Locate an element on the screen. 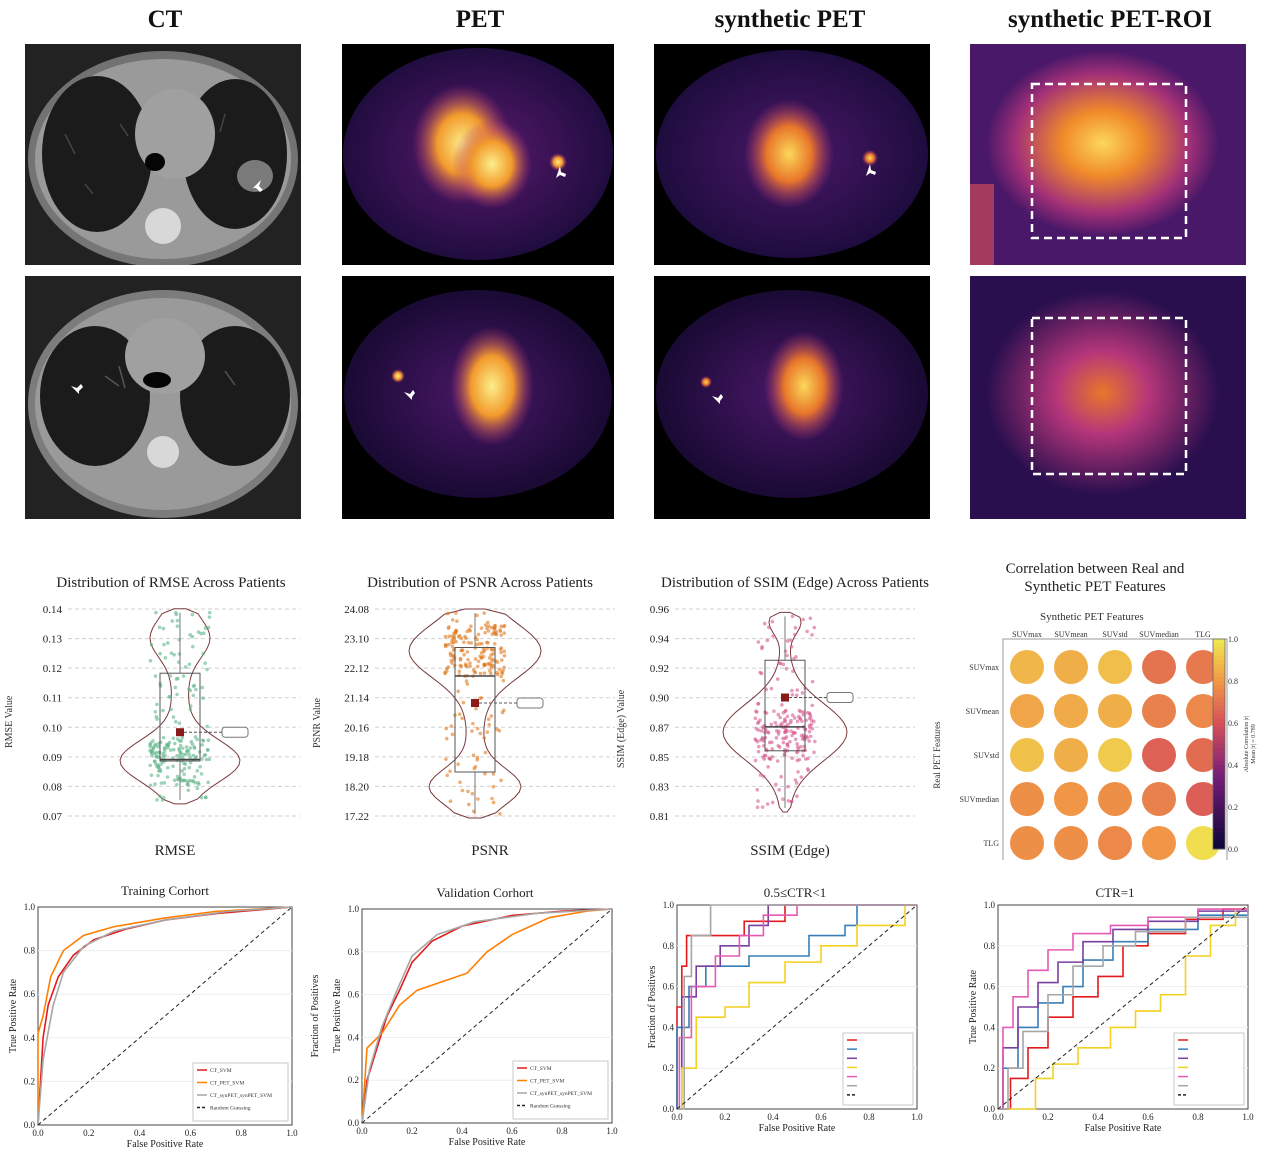  header-pet: PET is located at coordinates (480, 19).